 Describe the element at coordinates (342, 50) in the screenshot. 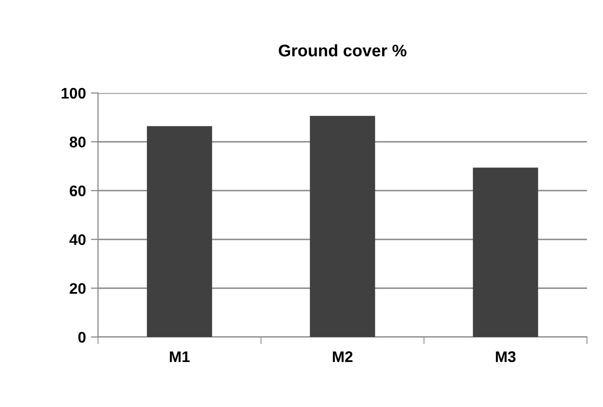

I see `chart-title: Ground cover %` at that location.